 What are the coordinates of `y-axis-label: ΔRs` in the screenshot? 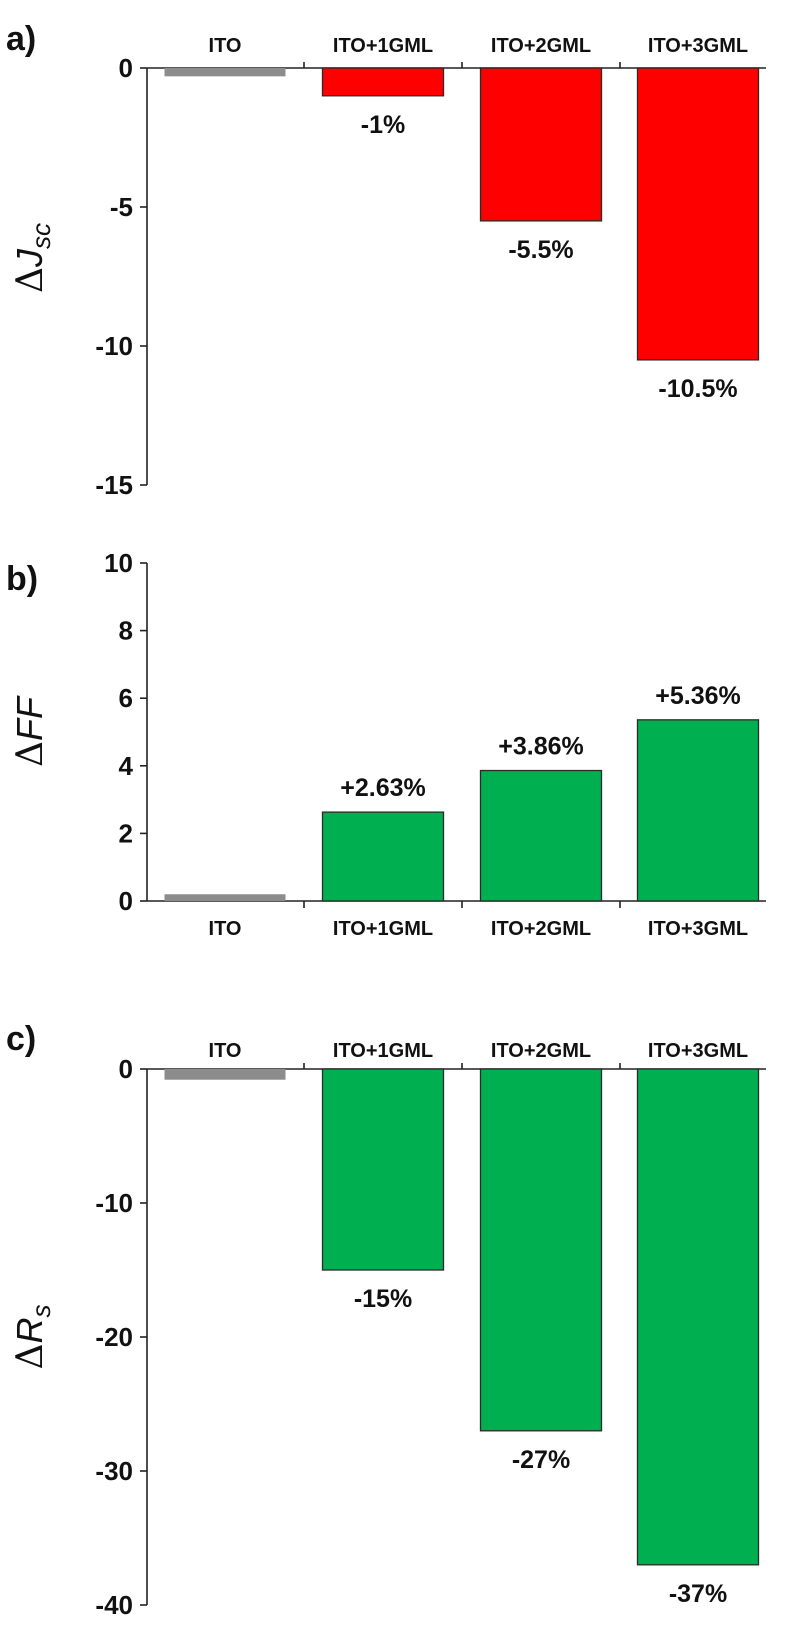 It's located at (32, 1337).